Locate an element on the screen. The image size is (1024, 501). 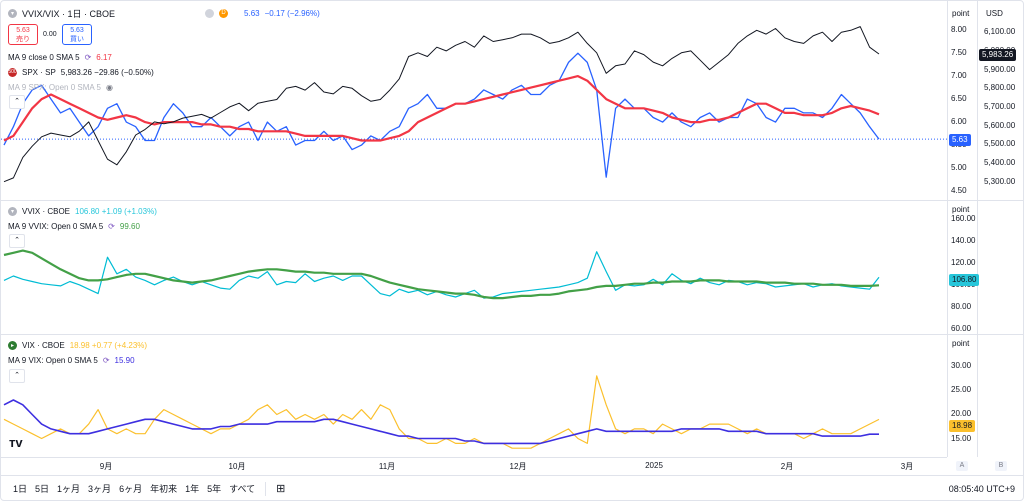
pane1-change: −0.17 (−2.96%) is located at coordinates (292, 13).